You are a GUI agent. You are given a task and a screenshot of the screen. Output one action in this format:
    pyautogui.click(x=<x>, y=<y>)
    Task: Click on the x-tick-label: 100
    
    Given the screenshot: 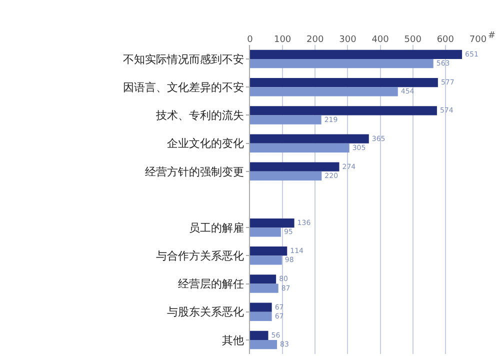 What is the action you would take?
    pyautogui.click(x=283, y=40)
    